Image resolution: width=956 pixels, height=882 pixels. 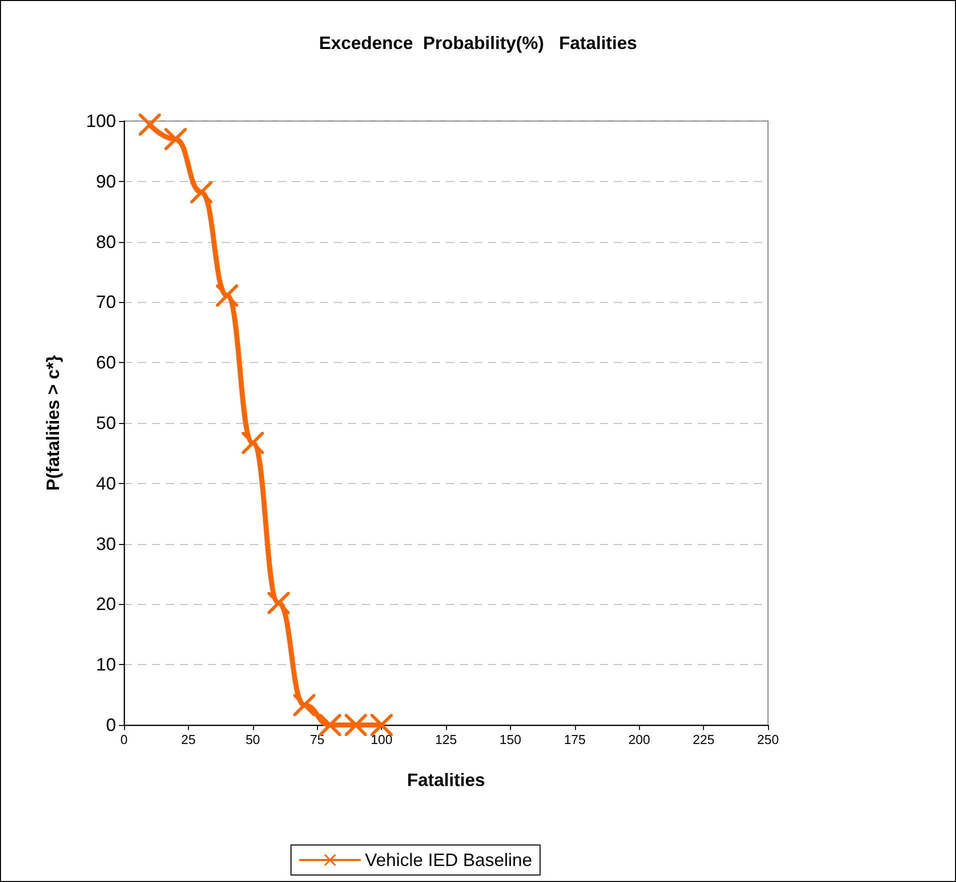 I want to click on y-axis-title: P(fatalities > c*}, so click(x=53, y=423).